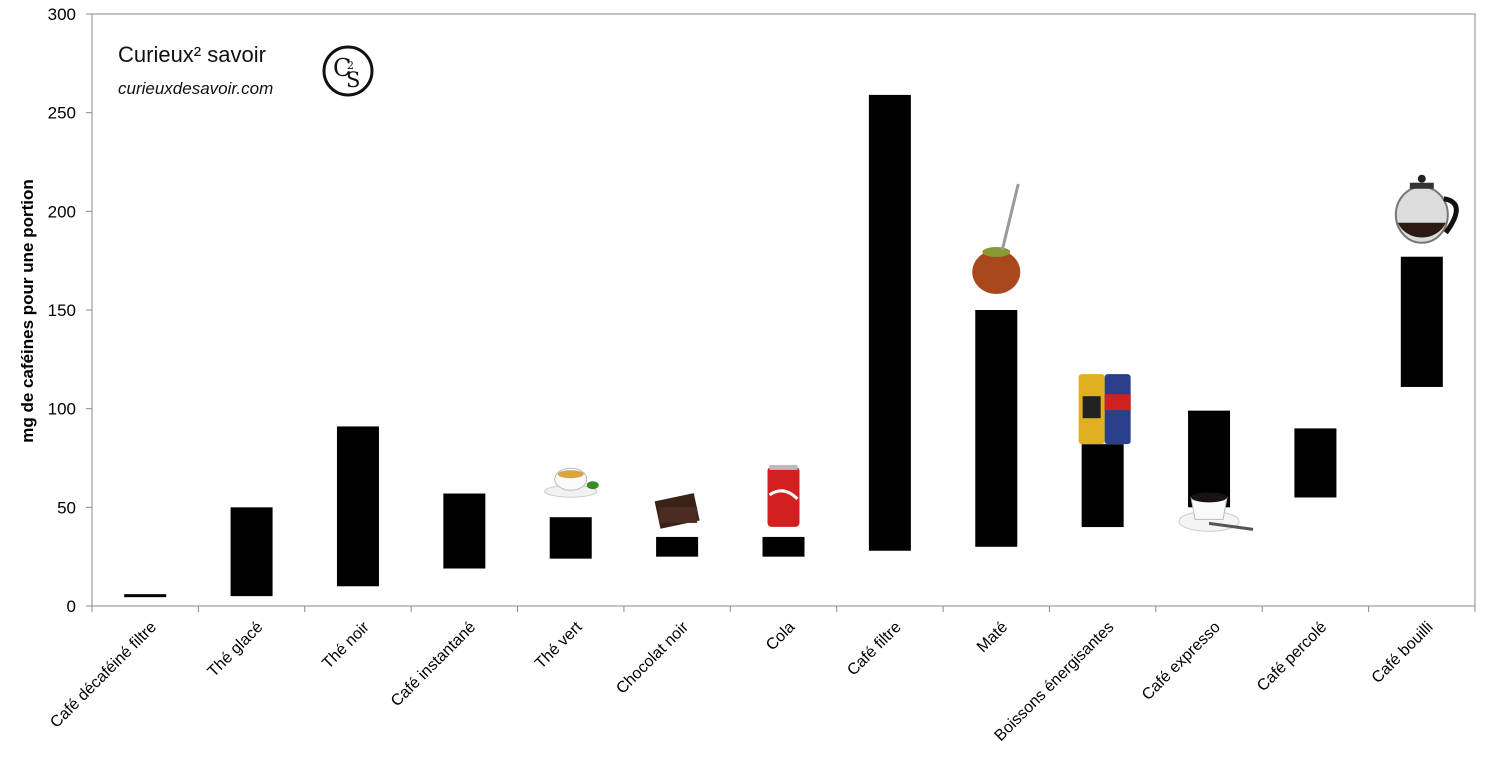 This screenshot has height=781, width=1495. Describe the element at coordinates (996, 252) in the screenshot. I see `yerba` at that location.